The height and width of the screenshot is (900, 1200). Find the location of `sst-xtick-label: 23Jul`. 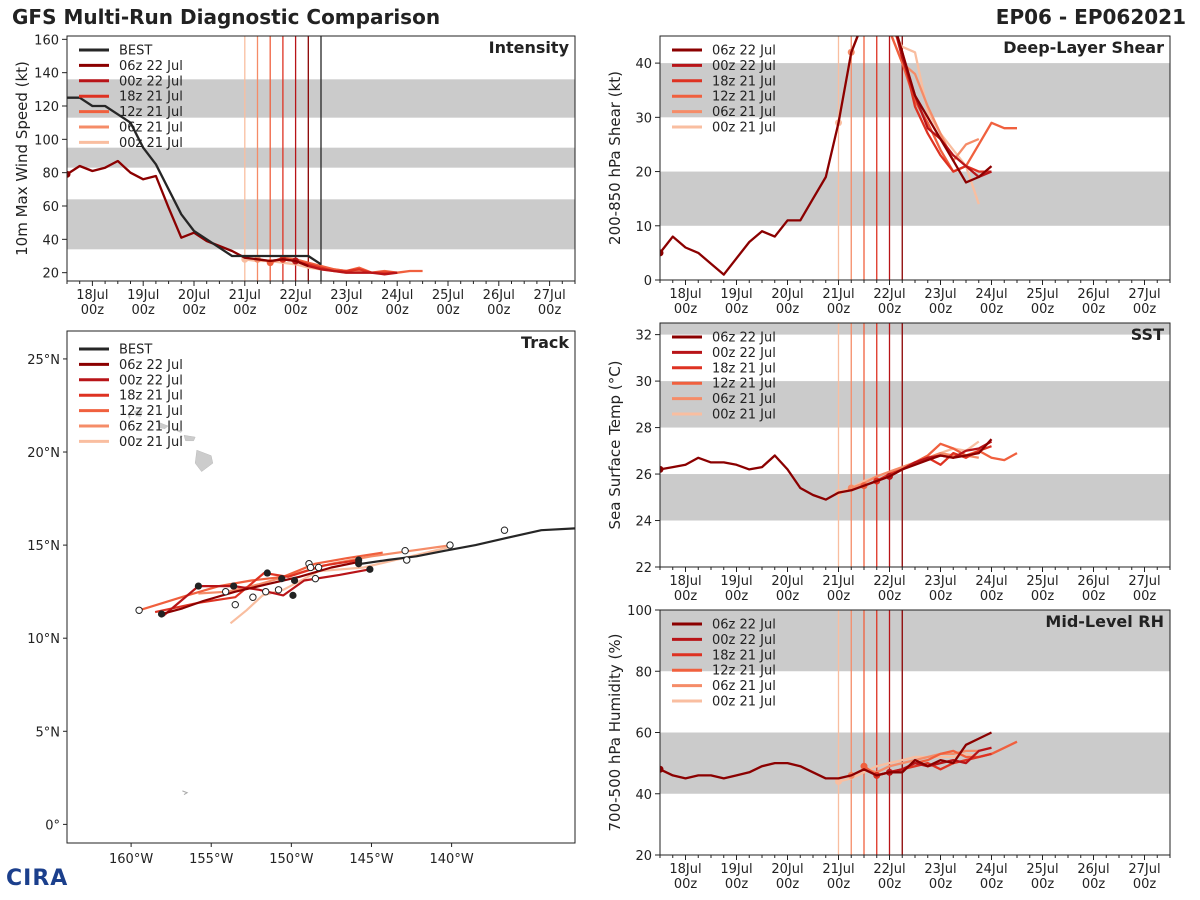

sst-xtick-label: 23Jul is located at coordinates (940, 581).